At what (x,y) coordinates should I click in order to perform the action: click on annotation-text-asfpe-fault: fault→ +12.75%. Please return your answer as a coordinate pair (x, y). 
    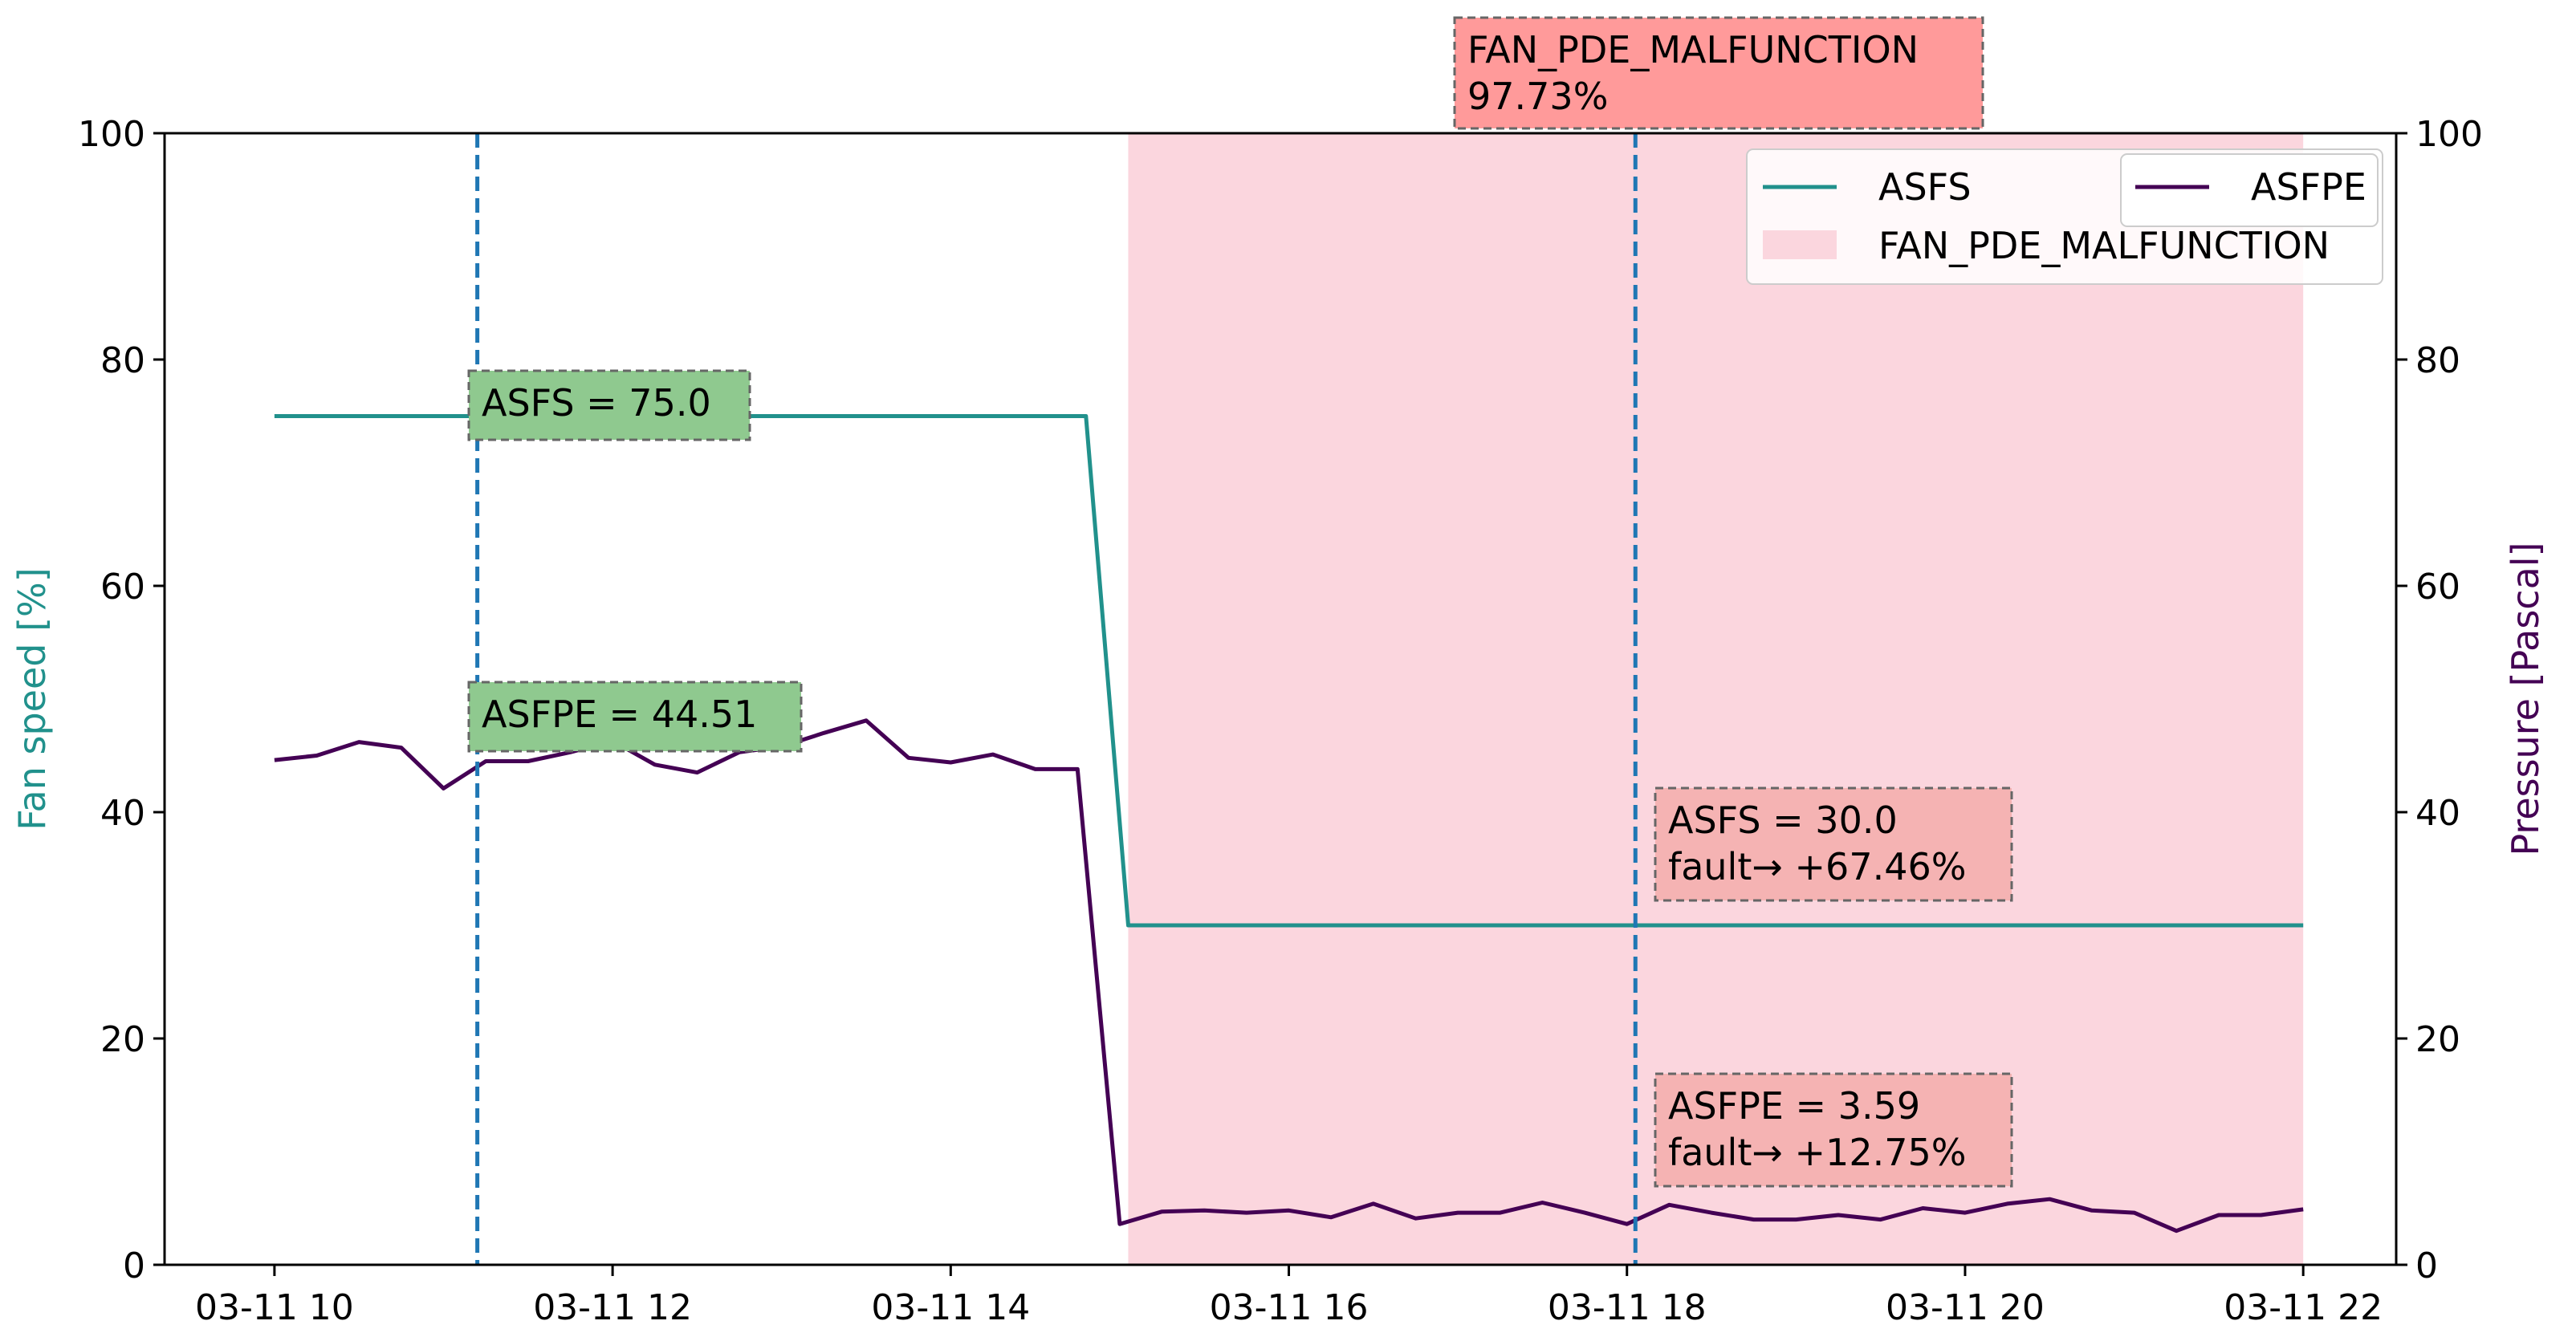
    Looking at the image, I should click on (1817, 1152).